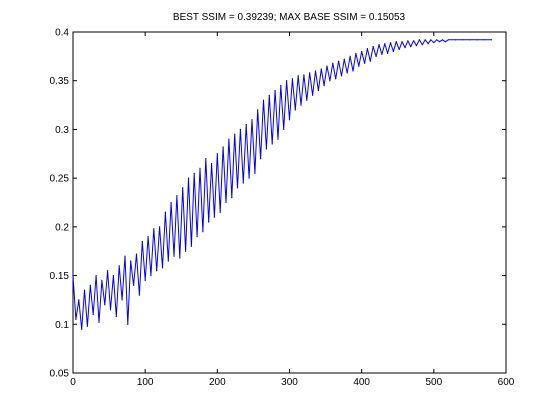 The width and height of the screenshot is (559, 419). I want to click on y-tick-label: 0.2, so click(62, 227).